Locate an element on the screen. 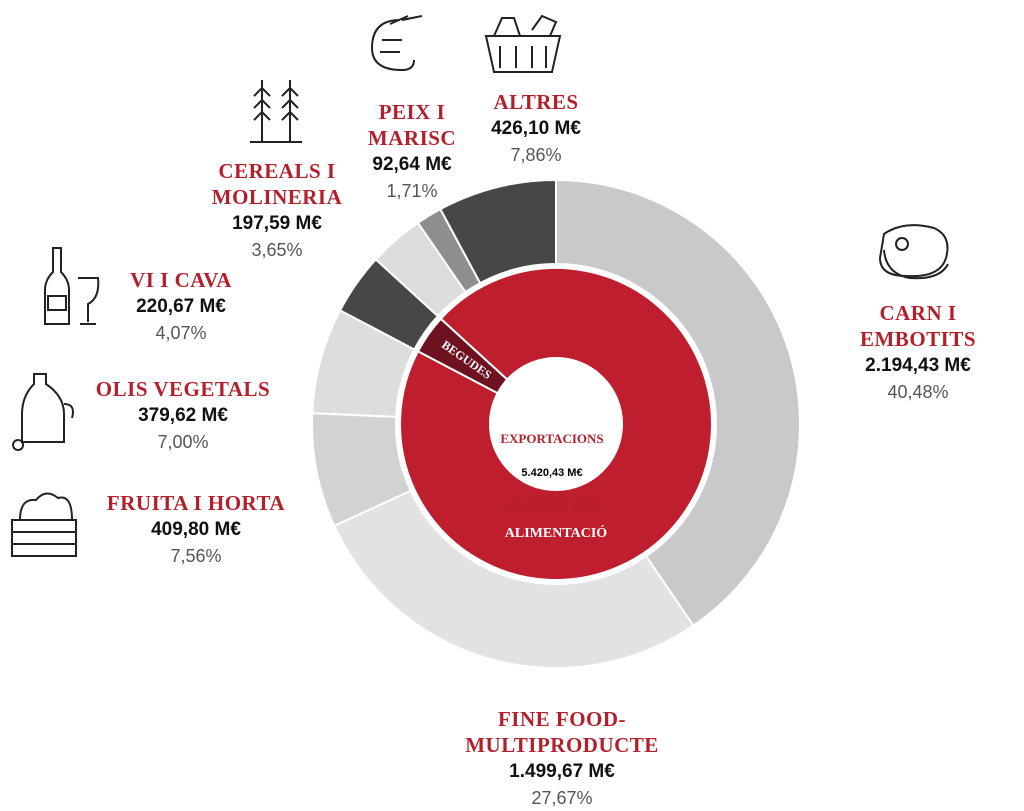  category-name: ALTRES is located at coordinates (536, 102).